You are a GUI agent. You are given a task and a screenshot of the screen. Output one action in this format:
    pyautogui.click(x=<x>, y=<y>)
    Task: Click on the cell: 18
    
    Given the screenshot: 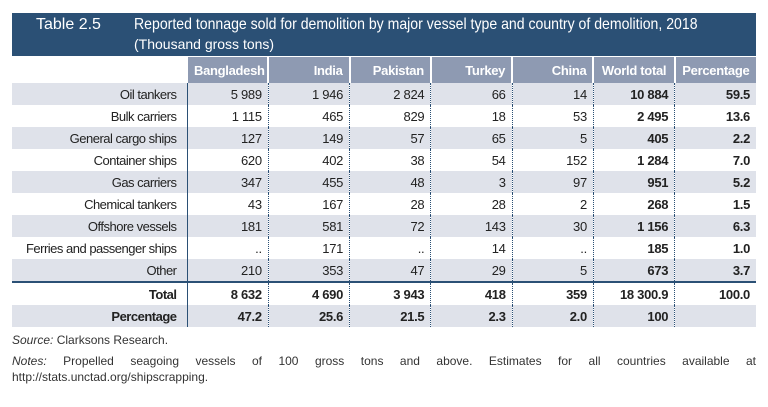 What is the action you would take?
    pyautogui.click(x=471, y=116)
    